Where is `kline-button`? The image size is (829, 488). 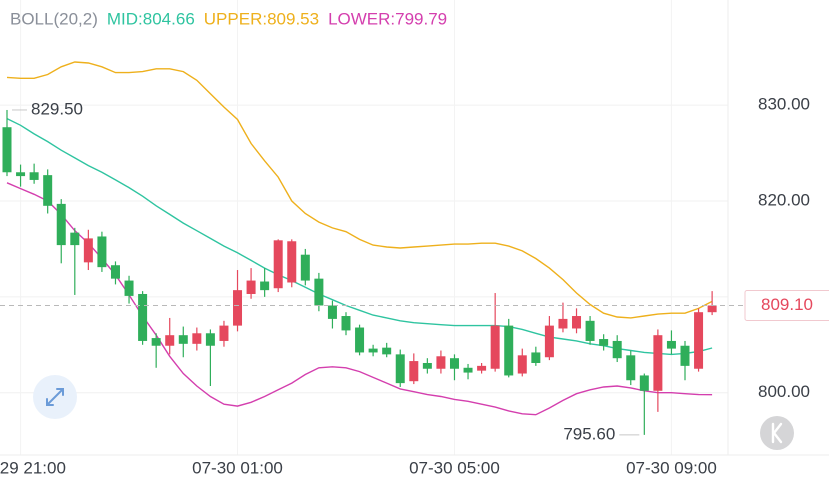
kline-button is located at coordinates (777, 433).